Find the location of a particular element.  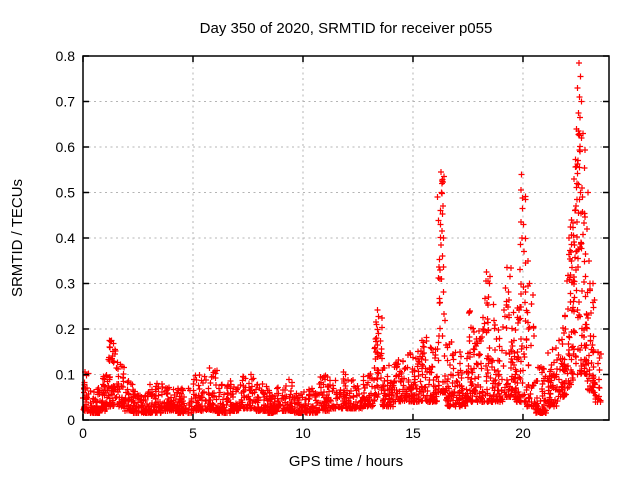

x-tick-label: 5 is located at coordinates (193, 433).